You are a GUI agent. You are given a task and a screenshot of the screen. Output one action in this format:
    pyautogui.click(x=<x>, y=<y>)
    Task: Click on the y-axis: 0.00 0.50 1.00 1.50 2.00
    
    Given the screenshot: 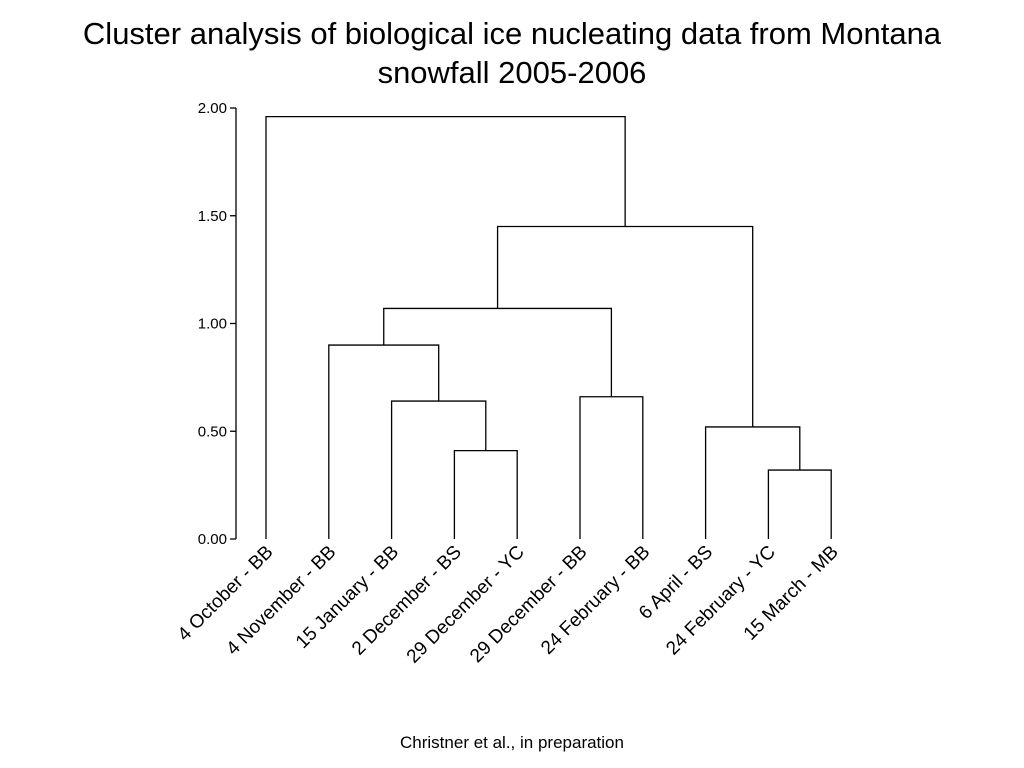 What is the action you would take?
    pyautogui.click(x=217, y=324)
    